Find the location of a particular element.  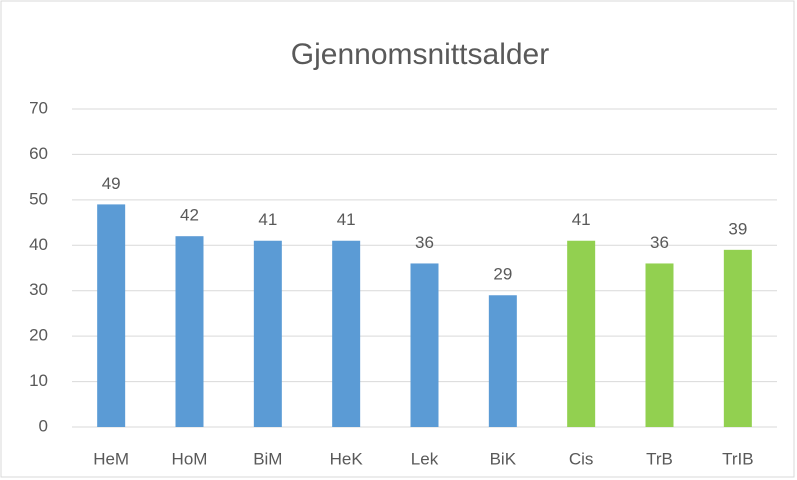

x-tick-label: HeM is located at coordinates (111, 458).